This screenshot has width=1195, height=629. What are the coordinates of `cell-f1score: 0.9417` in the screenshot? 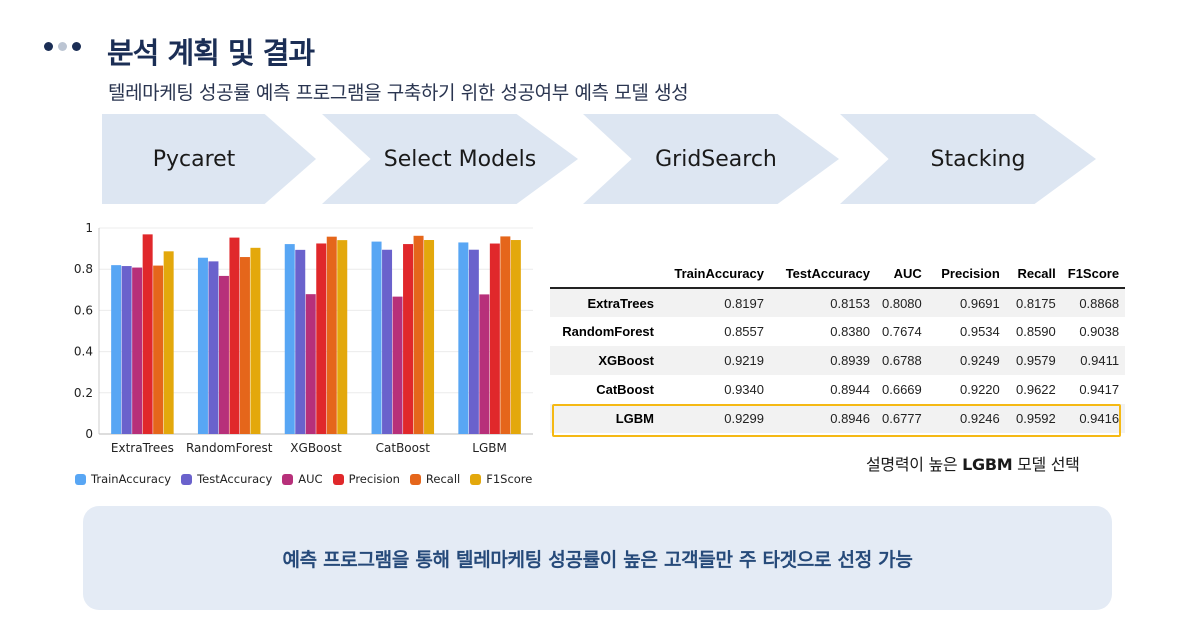 It's located at (1099, 389).